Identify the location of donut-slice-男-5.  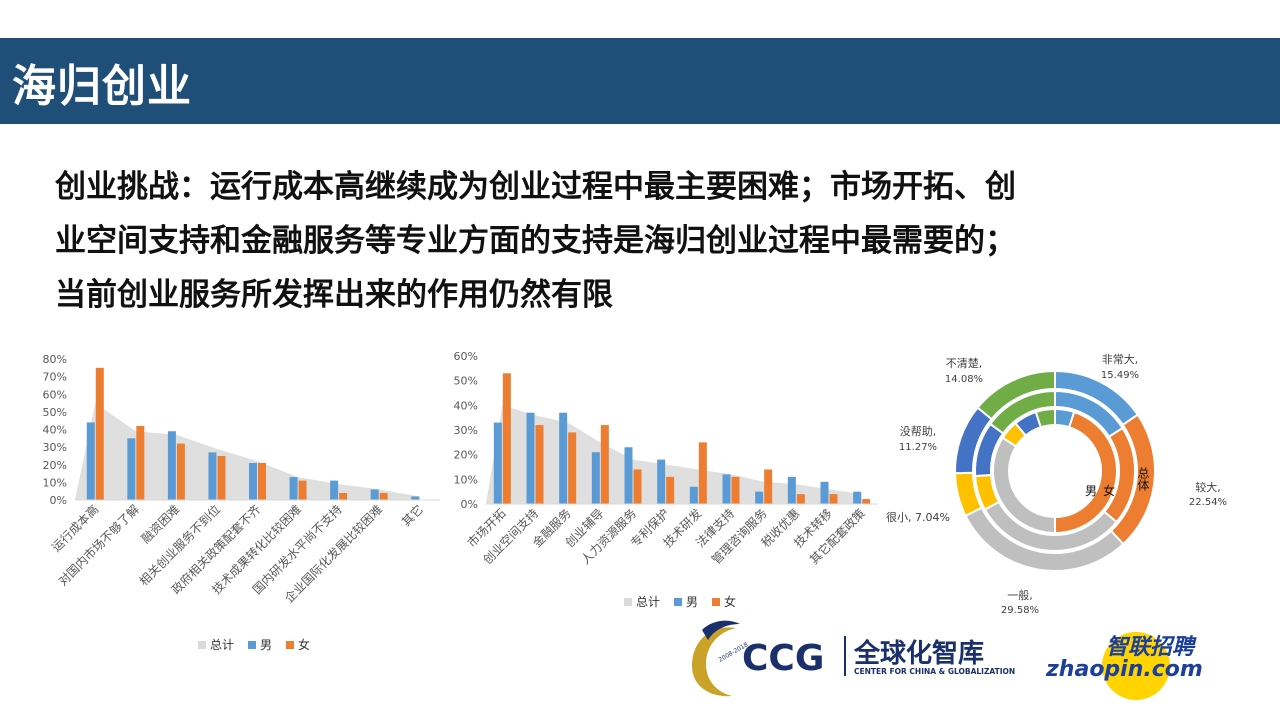
(1022, 412).